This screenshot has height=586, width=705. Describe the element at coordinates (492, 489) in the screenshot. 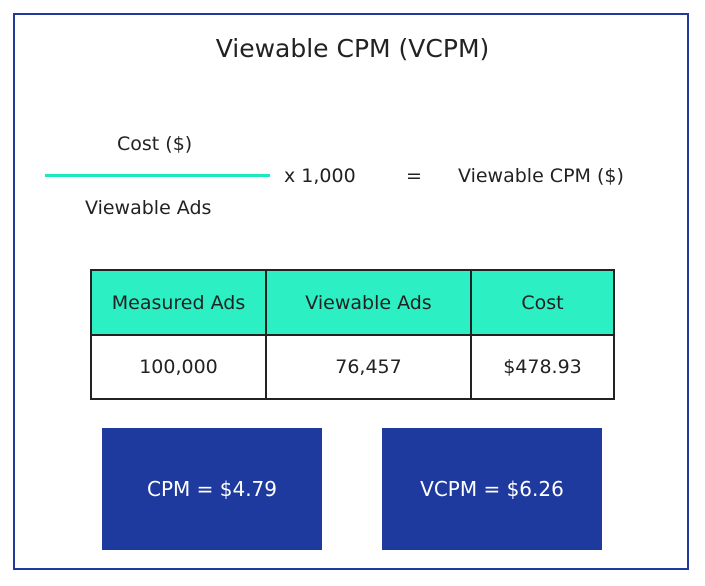

I see `result-box: VCPM = $6.26` at that location.